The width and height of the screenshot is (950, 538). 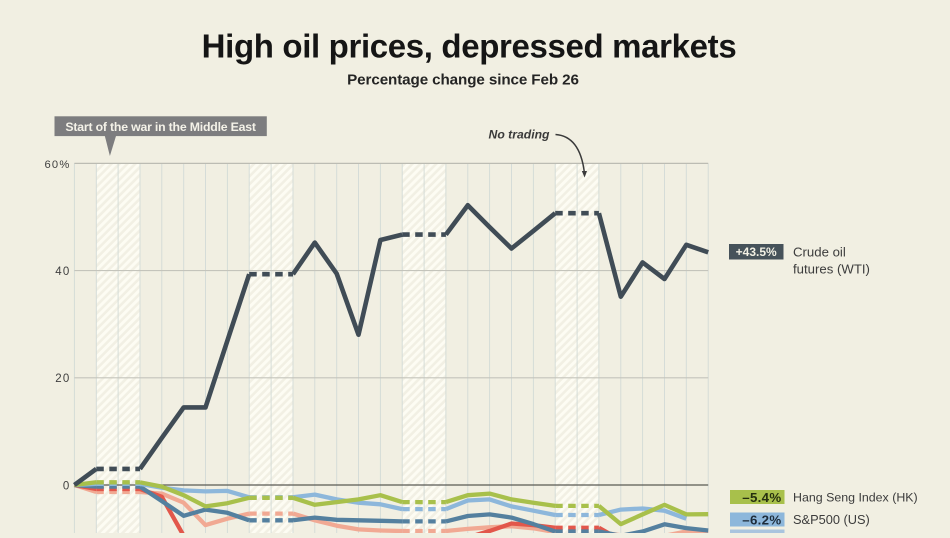 I want to click on svg-text: 20, so click(x=62, y=379).